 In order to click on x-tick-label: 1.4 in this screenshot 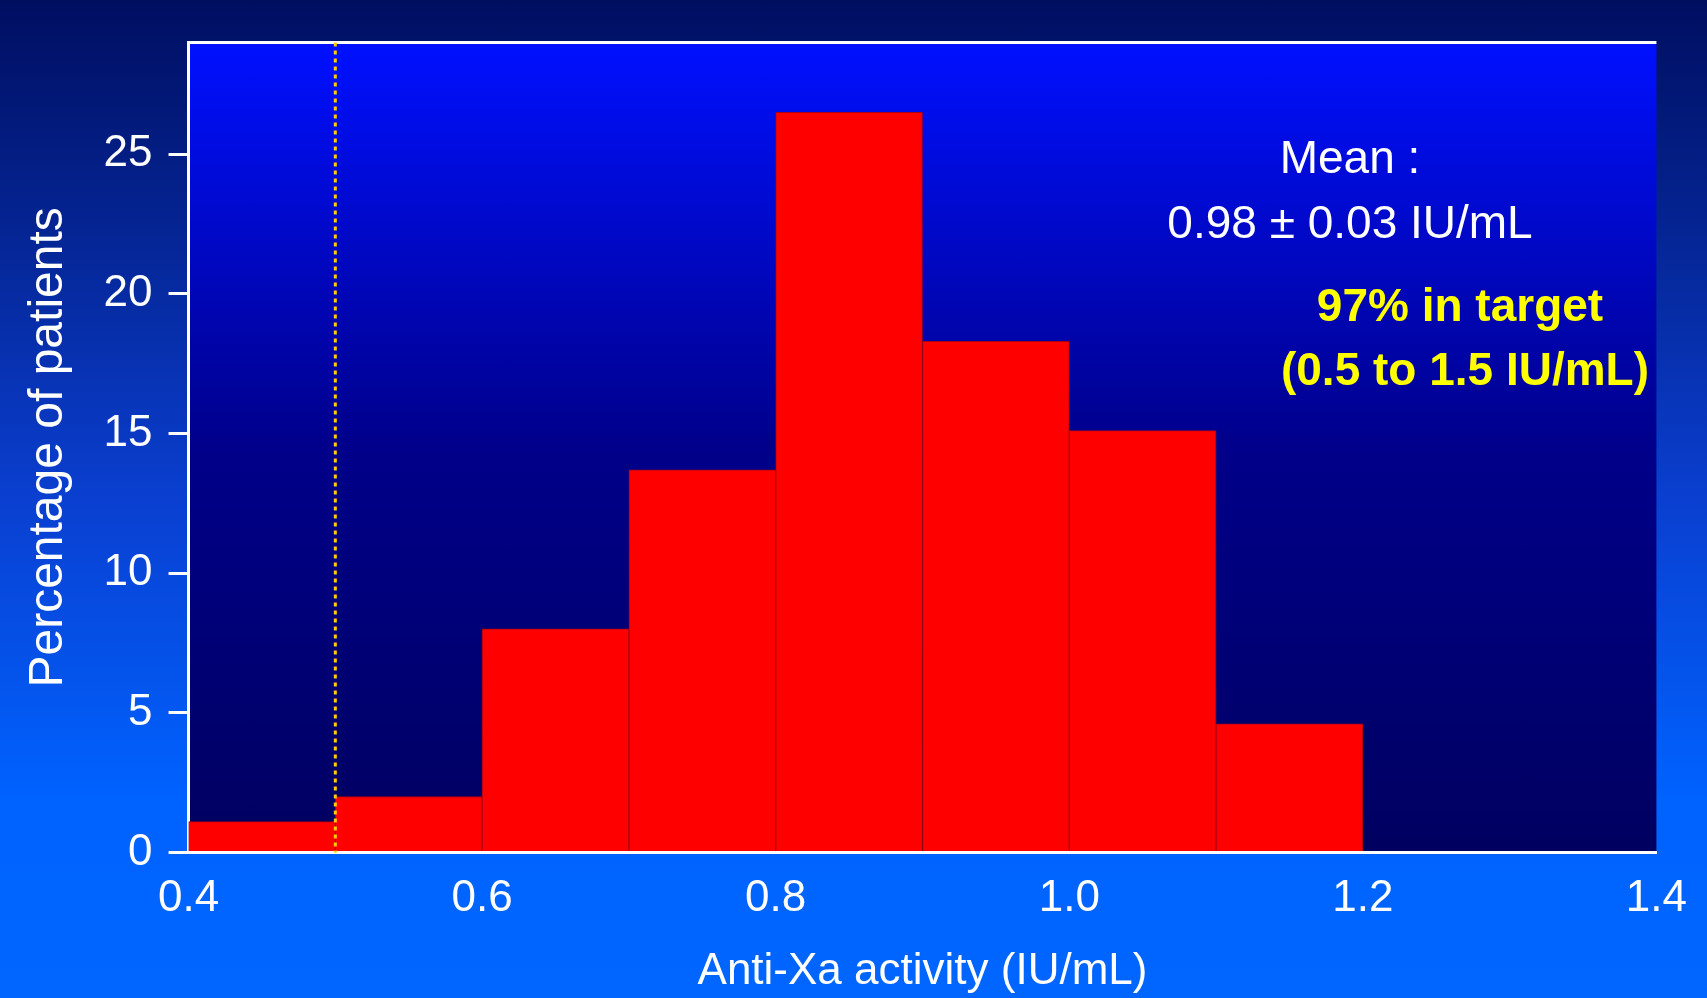, I will do `click(1656, 895)`.